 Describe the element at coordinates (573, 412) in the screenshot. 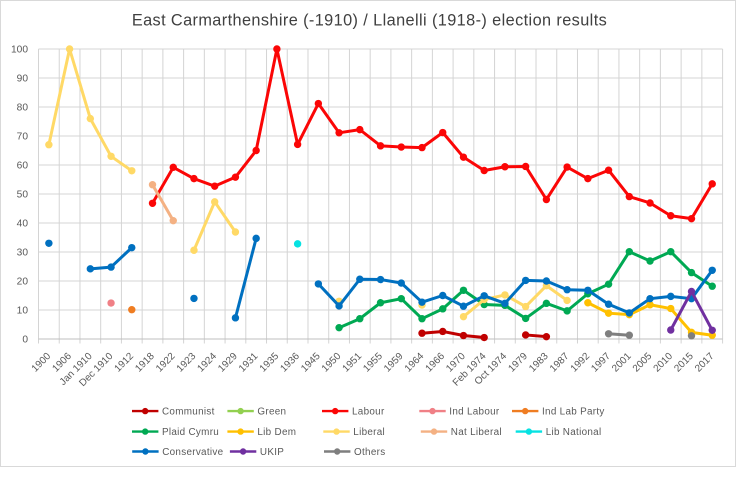

I see `svg-text: Ind Lab Party` at that location.